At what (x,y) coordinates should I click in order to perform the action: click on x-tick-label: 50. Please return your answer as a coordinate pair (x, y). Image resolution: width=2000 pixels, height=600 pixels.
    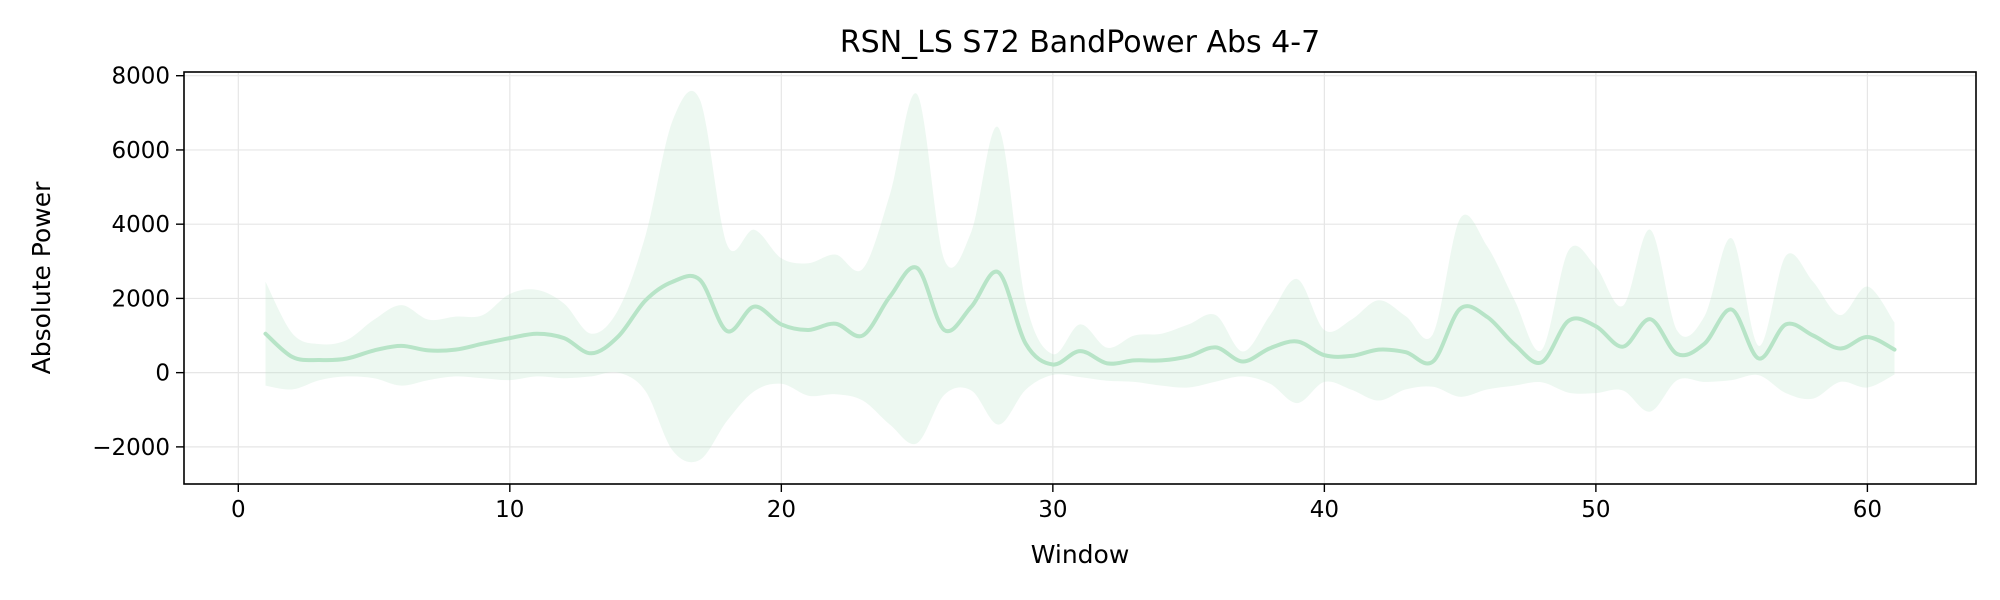
    Looking at the image, I should click on (1595, 510).